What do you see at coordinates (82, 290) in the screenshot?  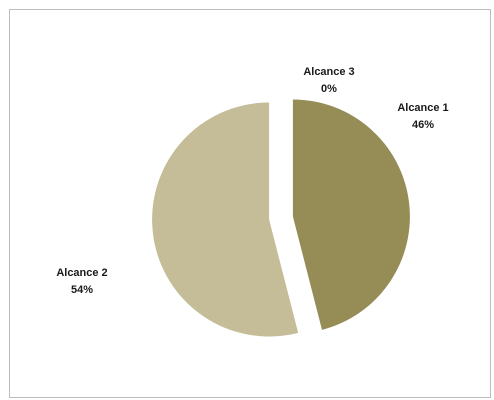 I see `label-alcance-2-value: 54%` at bounding box center [82, 290].